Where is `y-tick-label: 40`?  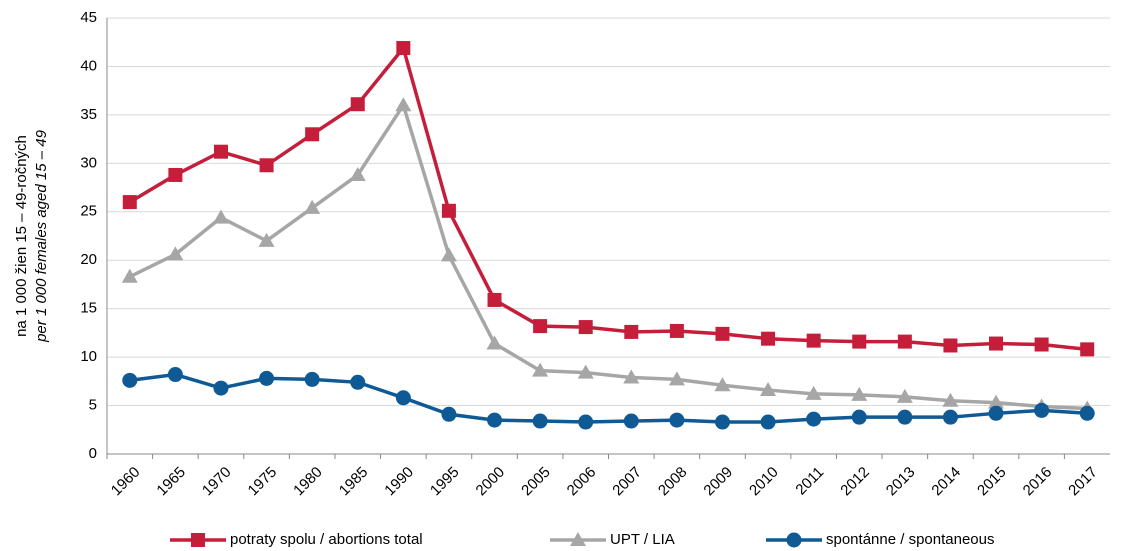 y-tick-label: 40 is located at coordinates (88, 65).